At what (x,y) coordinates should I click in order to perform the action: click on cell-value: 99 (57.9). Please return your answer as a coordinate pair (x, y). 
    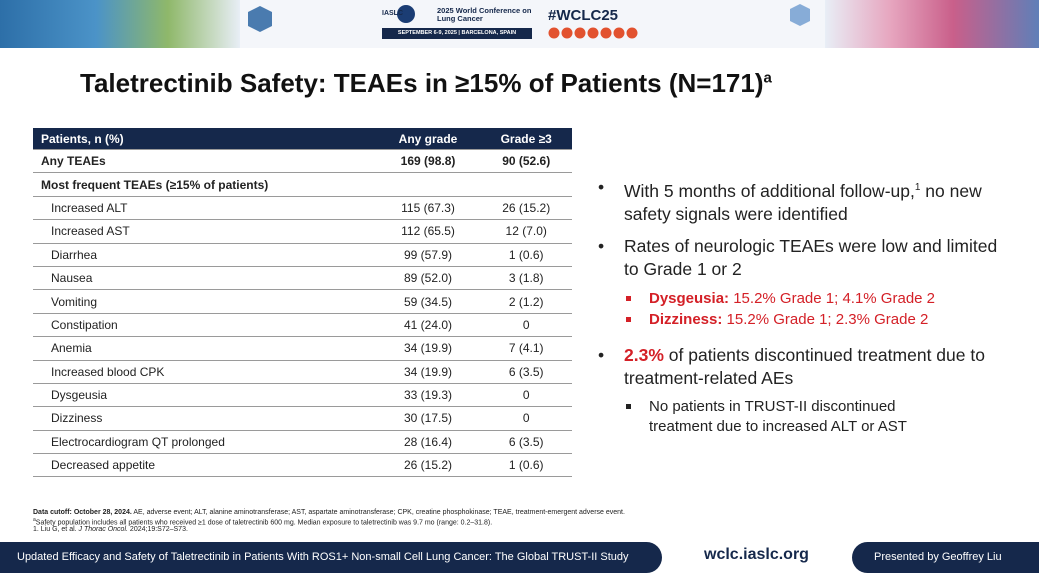
    Looking at the image, I should click on (428, 255).